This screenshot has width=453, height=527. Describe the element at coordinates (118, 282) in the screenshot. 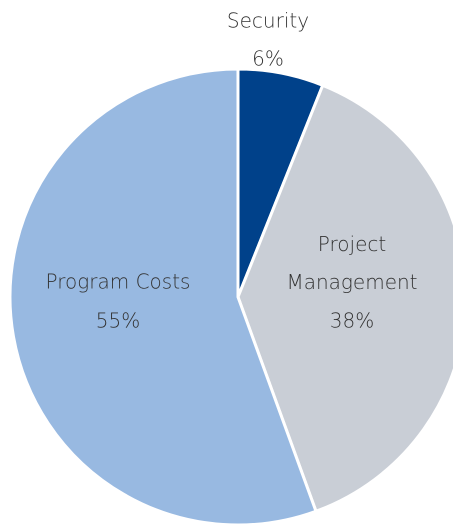

I see `slice-label: Program Costs` at that location.